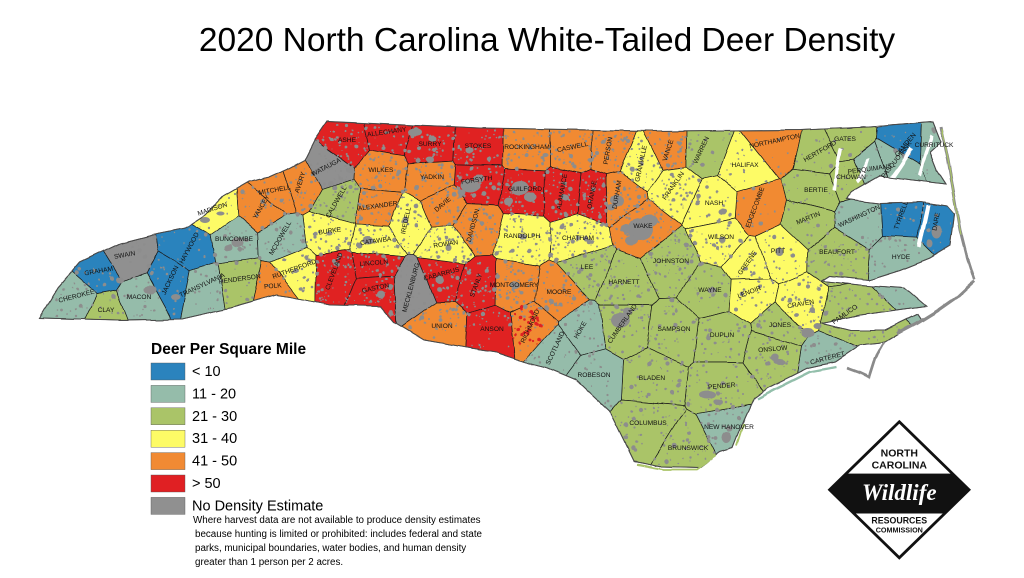 This screenshot has width=1024, height=578. What do you see at coordinates (139, 297) in the screenshot?
I see `svg-text: MACON` at bounding box center [139, 297].